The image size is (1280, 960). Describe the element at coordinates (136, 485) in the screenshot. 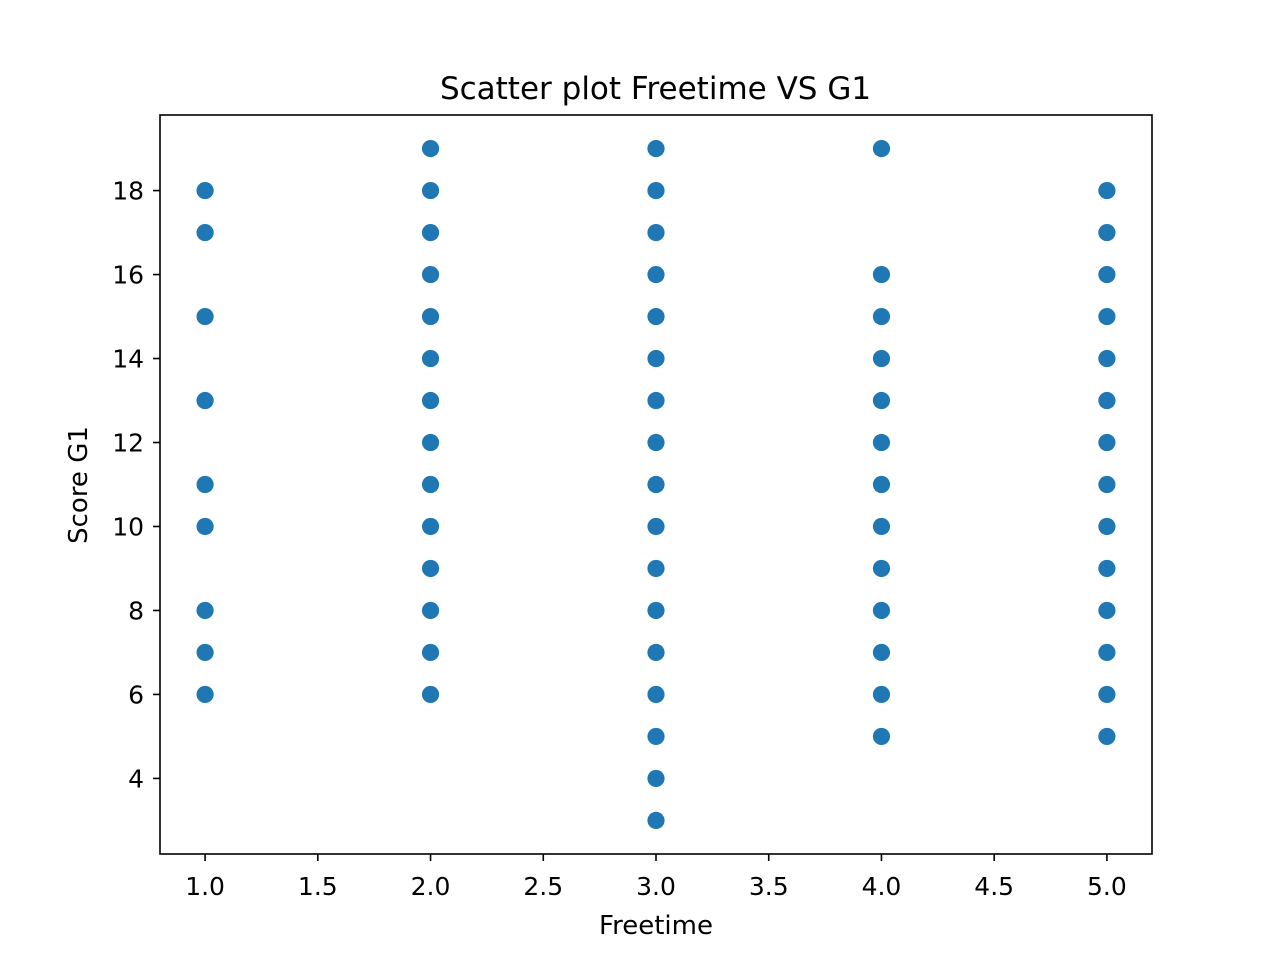

I see `y-axis-ticks: 4 6 8 10 12 14 16 18` at that location.